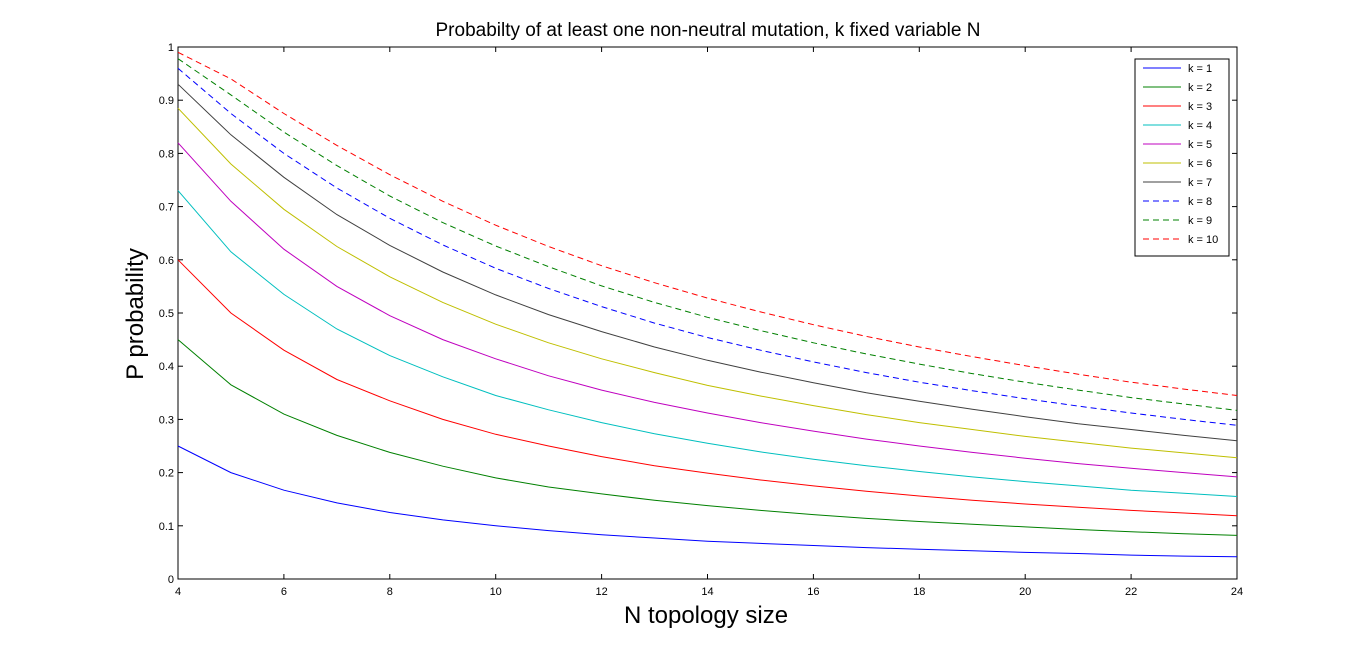 The width and height of the screenshot is (1367, 652). Describe the element at coordinates (496, 592) in the screenshot. I see `x-tick-label: 10` at that location.